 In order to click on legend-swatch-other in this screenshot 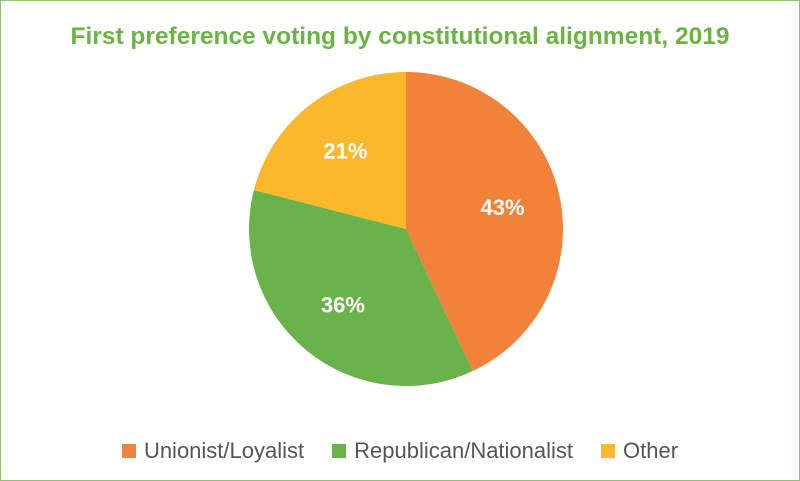, I will do `click(608, 451)`.